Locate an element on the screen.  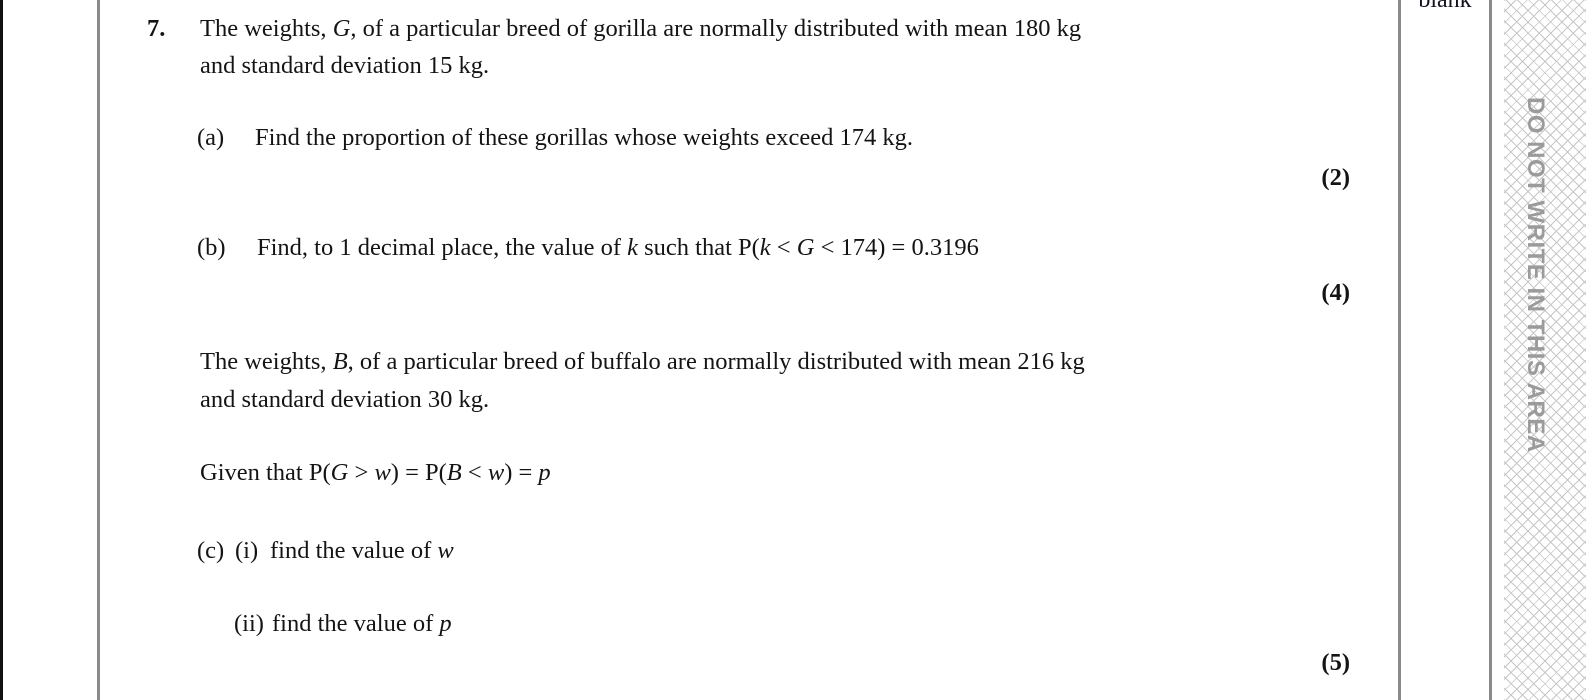
part-c-marks: (5) is located at coordinates (1335, 662).